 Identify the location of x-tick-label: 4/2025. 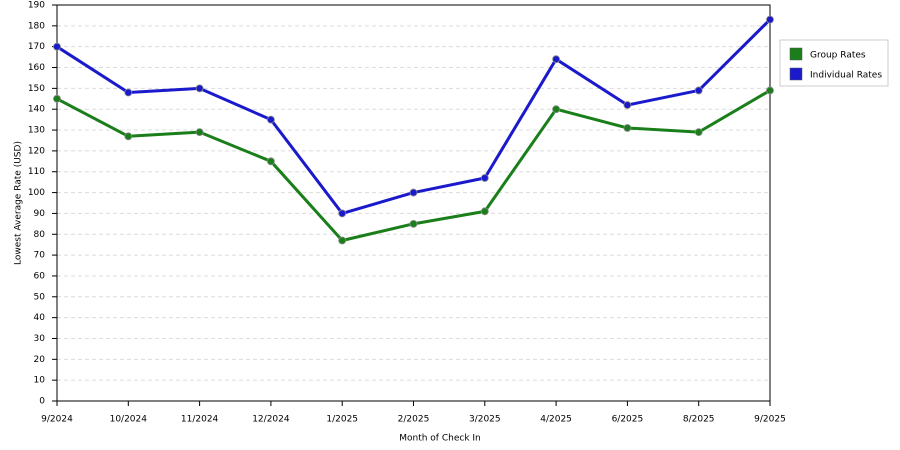
(556, 420).